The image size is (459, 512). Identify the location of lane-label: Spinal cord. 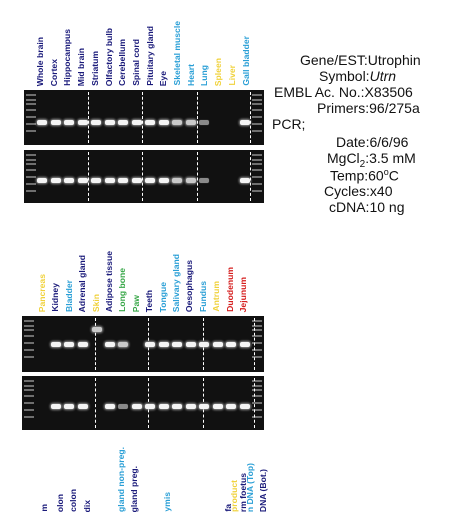
(135, 62).